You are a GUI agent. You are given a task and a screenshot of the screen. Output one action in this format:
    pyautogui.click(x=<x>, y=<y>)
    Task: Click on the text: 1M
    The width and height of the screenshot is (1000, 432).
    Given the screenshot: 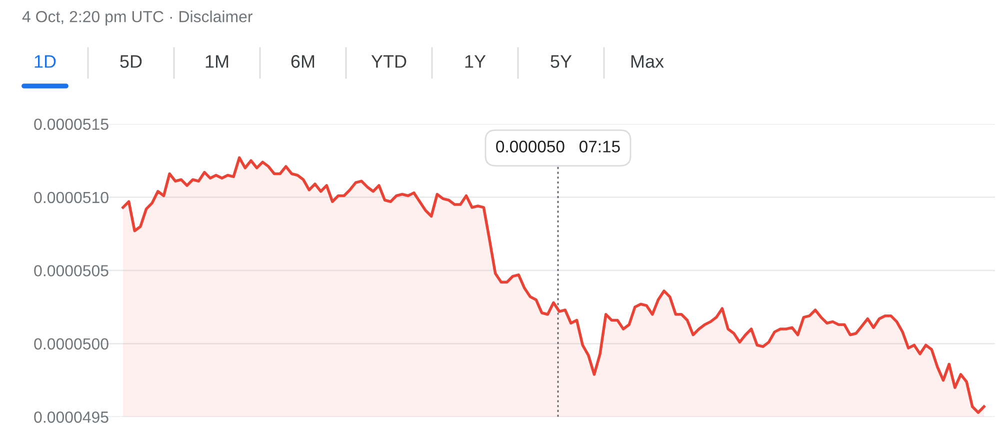 What is the action you would take?
    pyautogui.click(x=217, y=61)
    